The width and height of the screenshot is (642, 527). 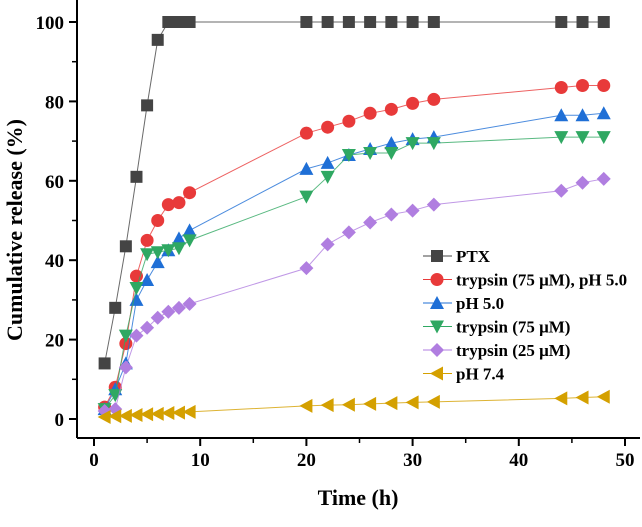 I want to click on y-tick-label: 100, so click(x=50, y=23).